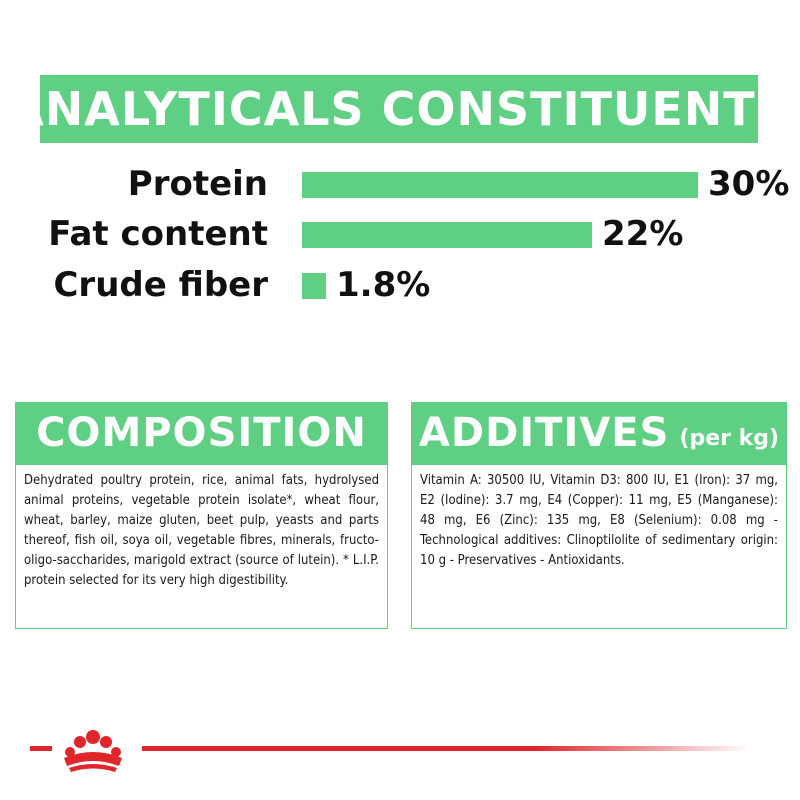  Describe the element at coordinates (749, 184) in the screenshot. I see `analytic-value: 30%` at that location.